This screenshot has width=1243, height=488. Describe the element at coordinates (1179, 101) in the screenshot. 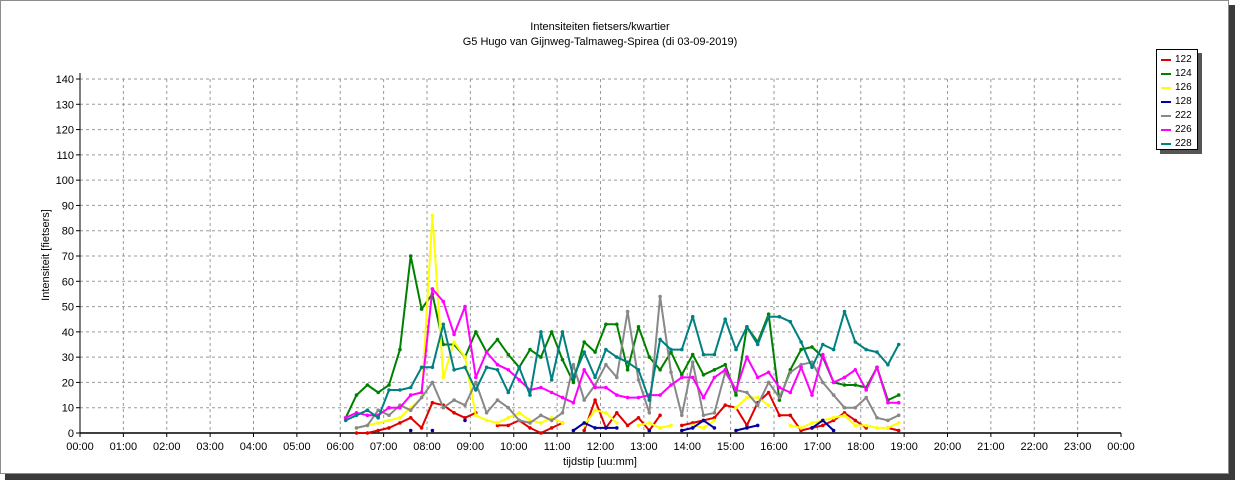

I see `legend-item-128: 128` at that location.